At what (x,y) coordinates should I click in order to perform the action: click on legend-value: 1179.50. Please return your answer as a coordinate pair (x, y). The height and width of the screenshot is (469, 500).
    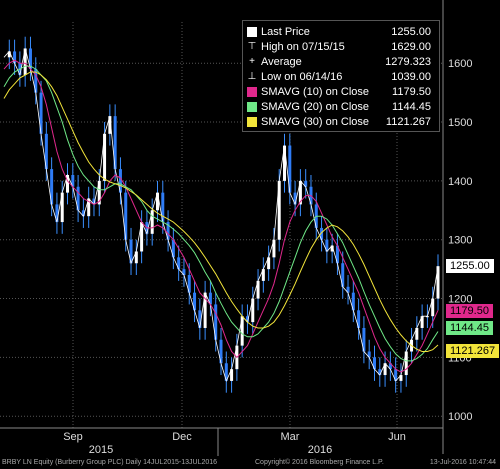
    Looking at the image, I should click on (411, 92).